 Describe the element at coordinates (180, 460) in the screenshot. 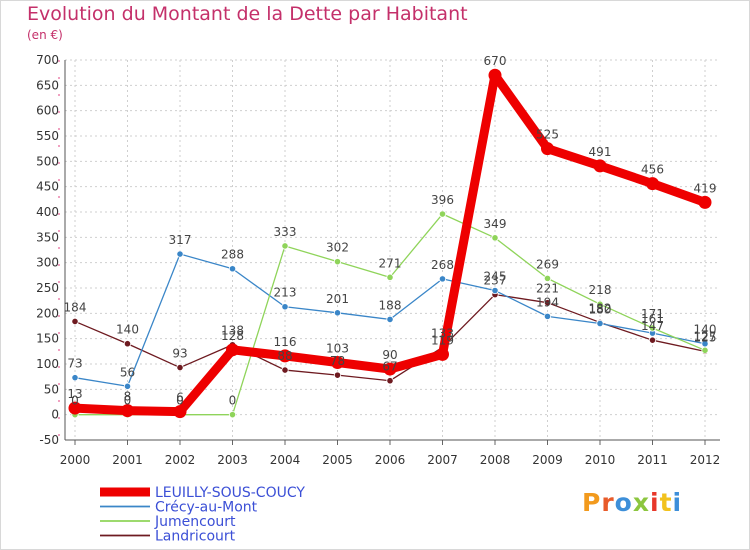

I see `tick-label-x: 2002` at that location.